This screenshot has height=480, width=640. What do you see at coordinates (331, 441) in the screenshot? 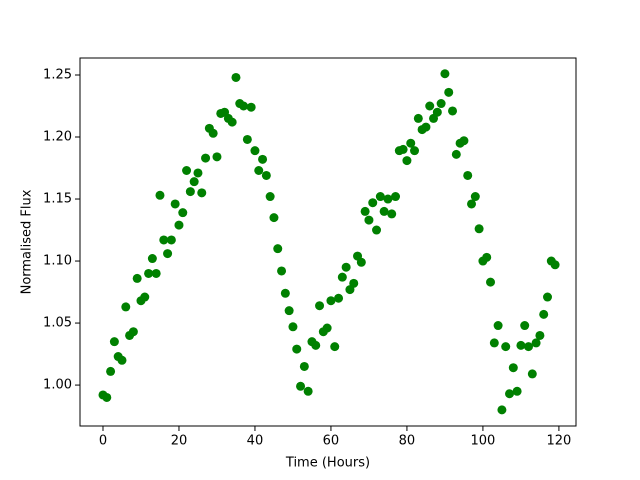
I see `x-tick-label: 60` at bounding box center [331, 441].